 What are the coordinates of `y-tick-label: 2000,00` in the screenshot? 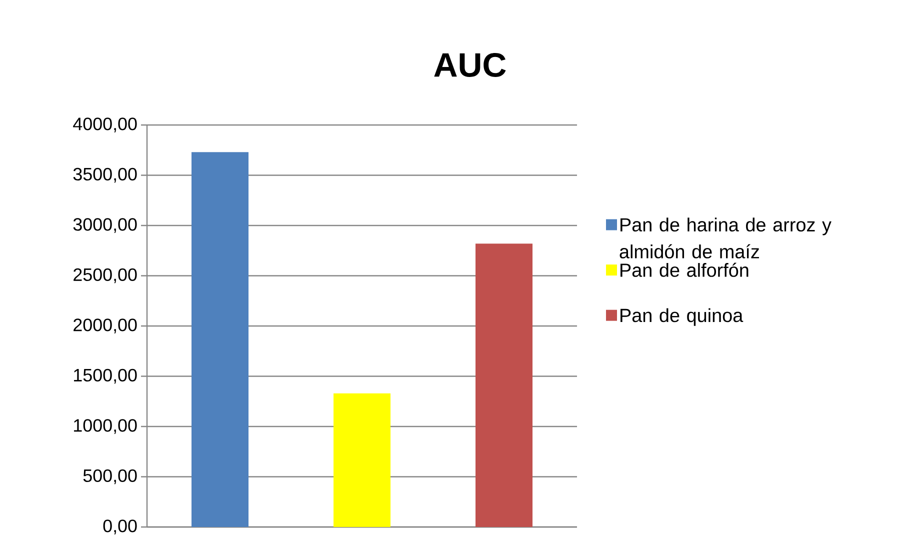 It's located at (105, 326).